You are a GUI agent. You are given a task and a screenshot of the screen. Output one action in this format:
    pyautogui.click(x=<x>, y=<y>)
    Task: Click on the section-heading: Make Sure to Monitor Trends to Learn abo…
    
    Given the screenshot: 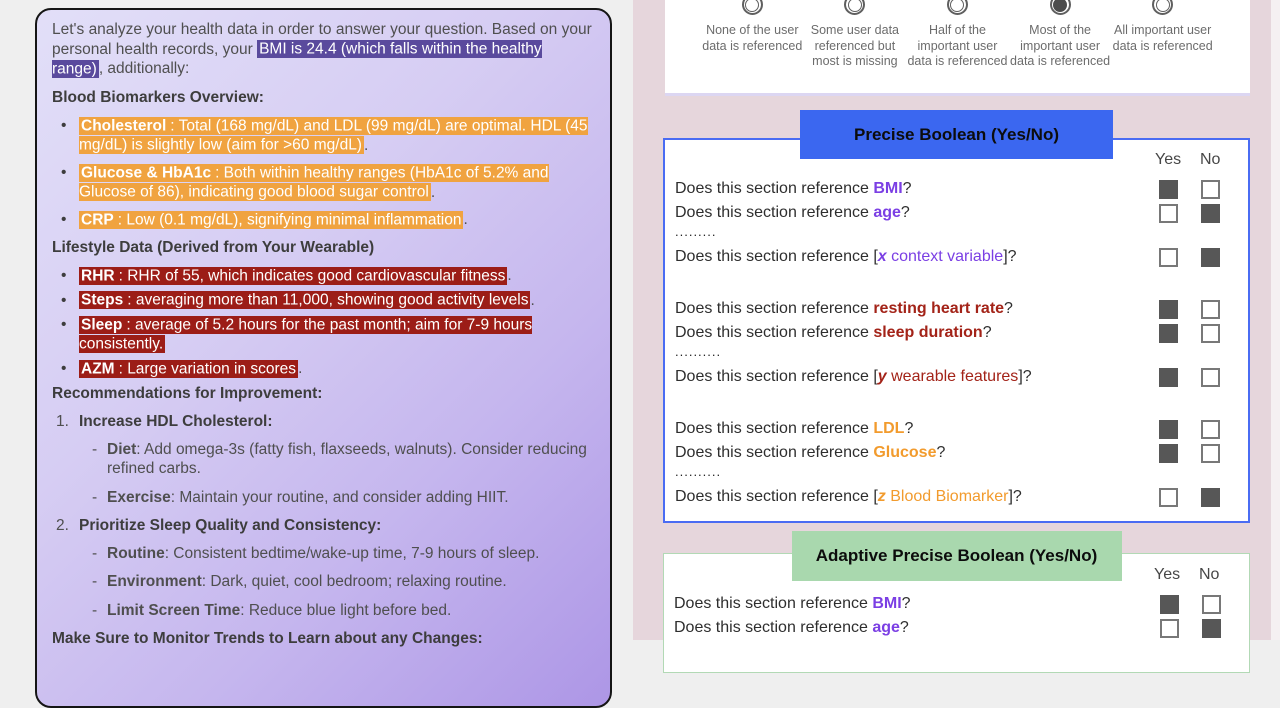 What is the action you would take?
    pyautogui.click(x=323, y=639)
    